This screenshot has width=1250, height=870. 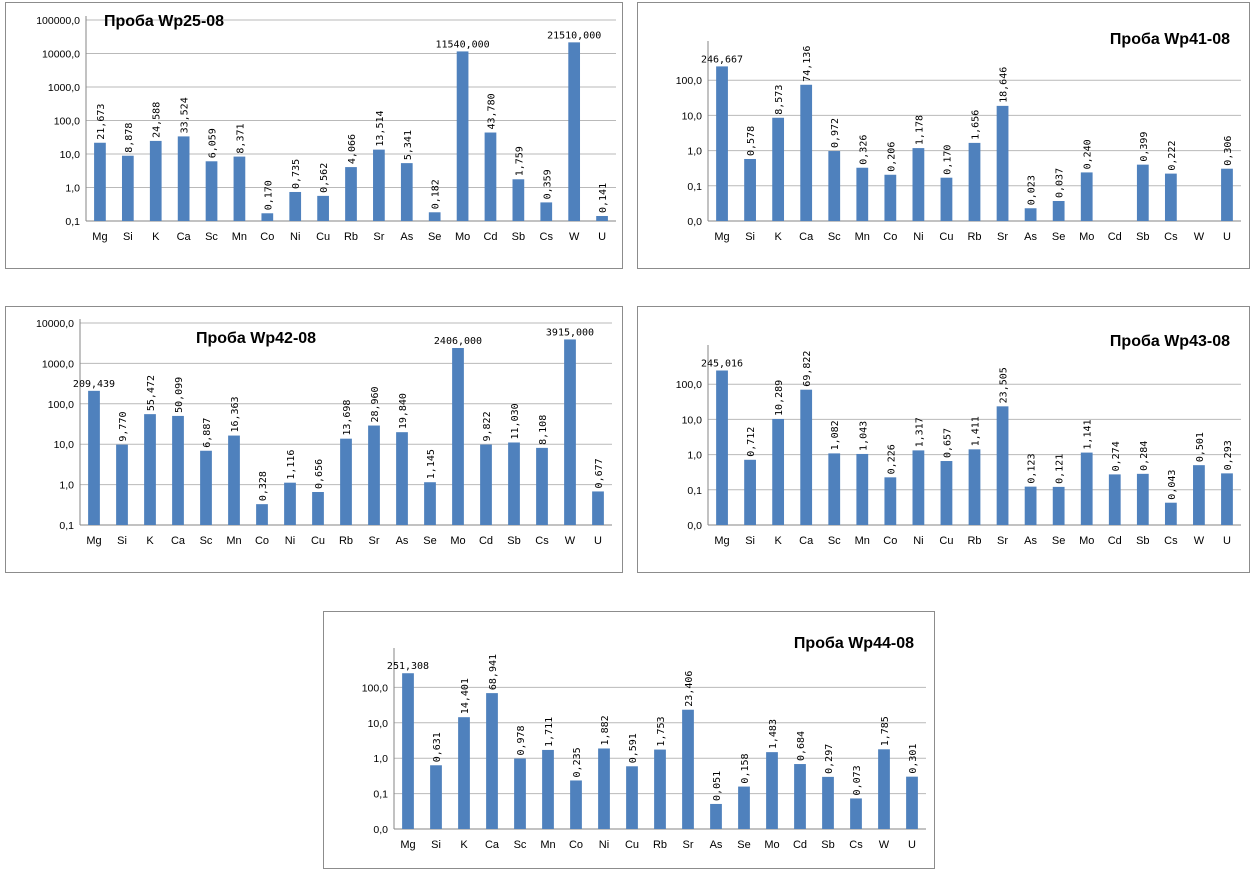 What do you see at coordinates (694, 526) in the screenshot?
I see `y-tick-label: 0,0` at bounding box center [694, 526].